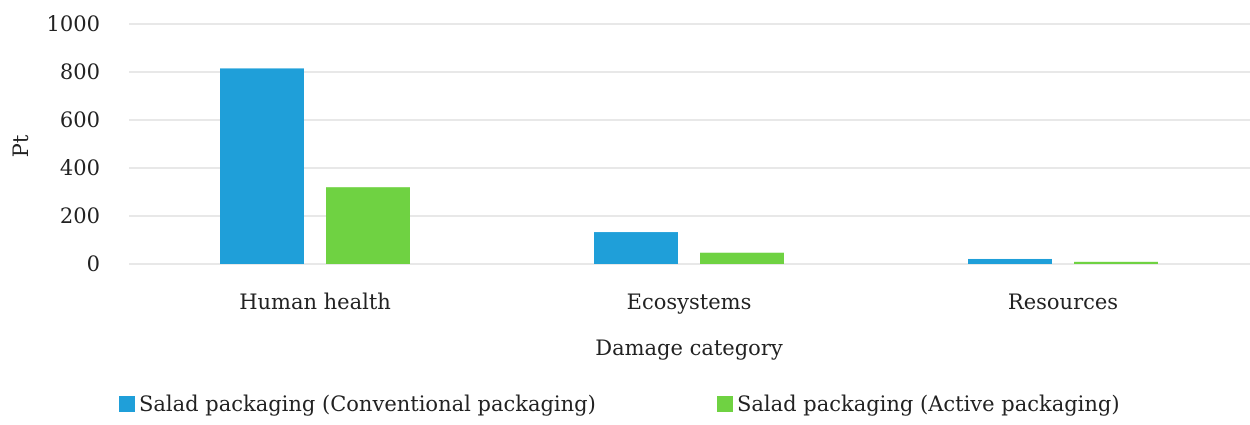  Describe the element at coordinates (73, 24) in the screenshot. I see `y-tick-label: 1000` at that location.